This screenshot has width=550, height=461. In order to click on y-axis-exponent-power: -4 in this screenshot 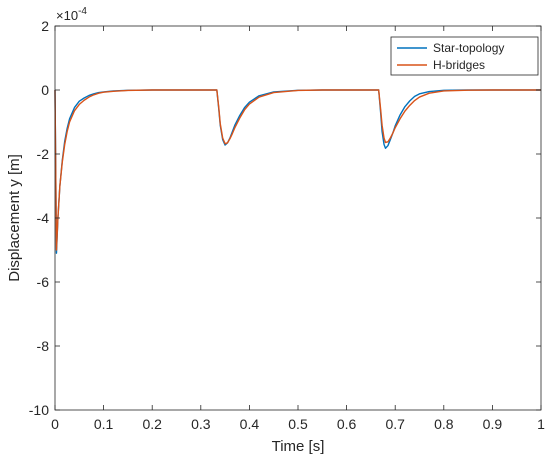, I will do `click(82, 11)`.